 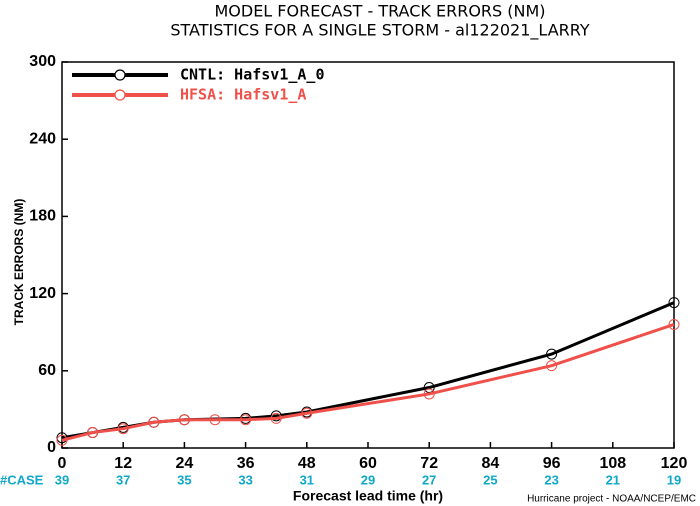 I want to click on x-tick-label: 72, so click(x=429, y=463).